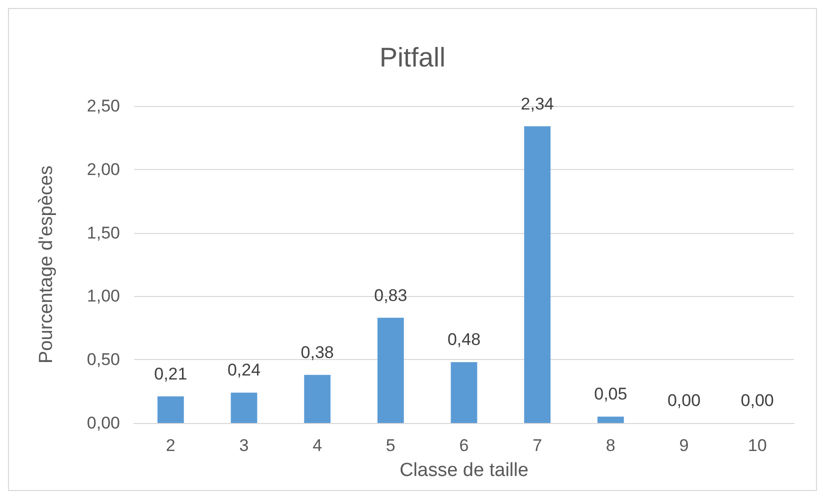 The width and height of the screenshot is (823, 497). I want to click on chart-title: Pitfall, so click(412, 57).